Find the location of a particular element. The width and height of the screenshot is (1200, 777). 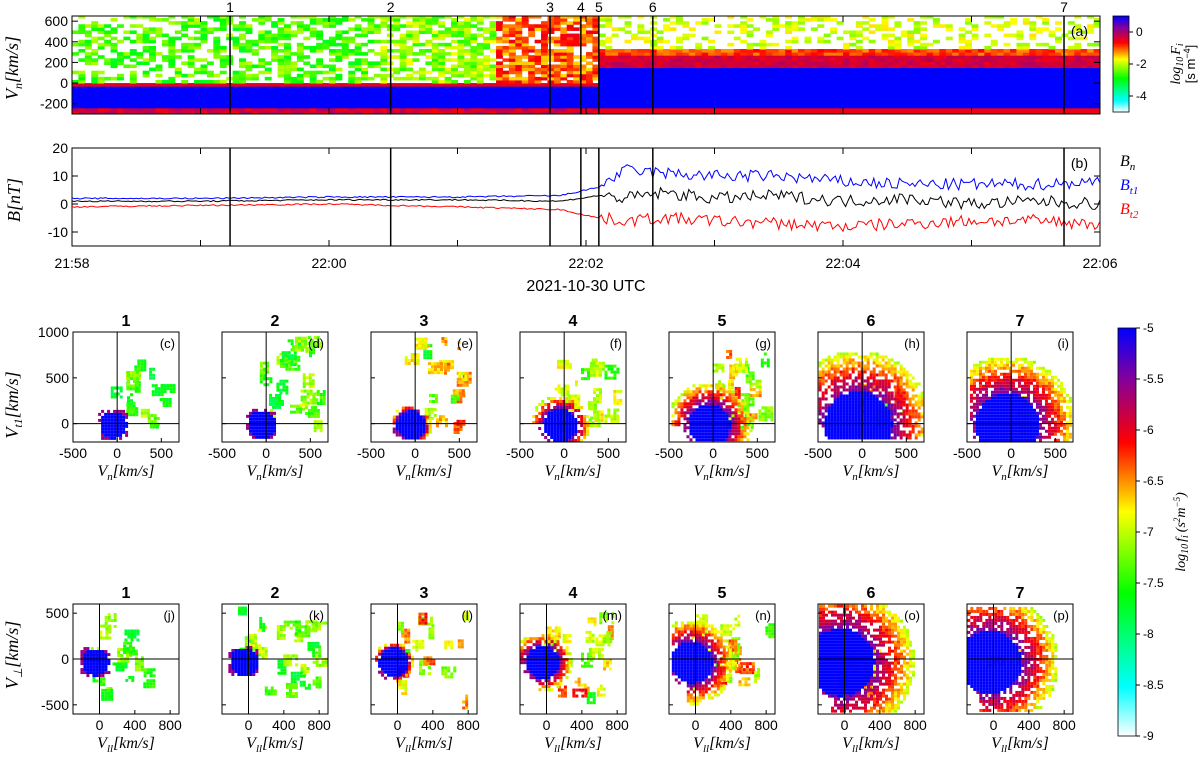

event-marker-label: 5 is located at coordinates (599, 7).